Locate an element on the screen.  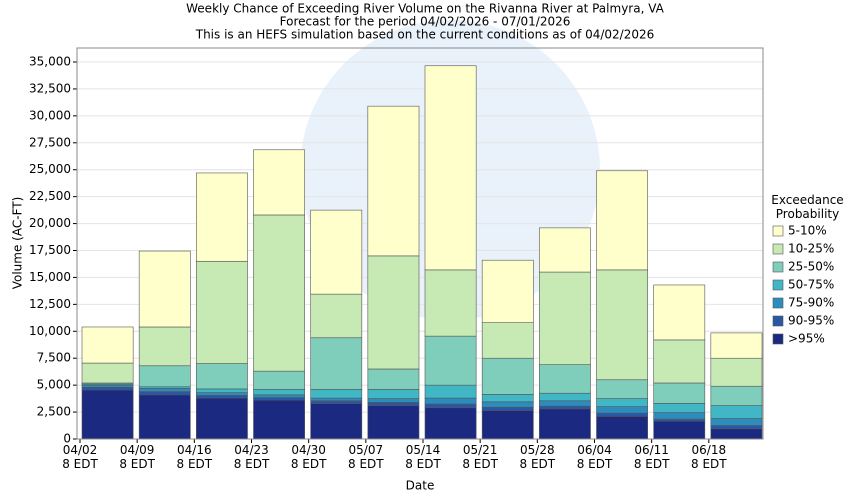
x-tick-label: 05/14 8 EDT is located at coordinates (423, 457).